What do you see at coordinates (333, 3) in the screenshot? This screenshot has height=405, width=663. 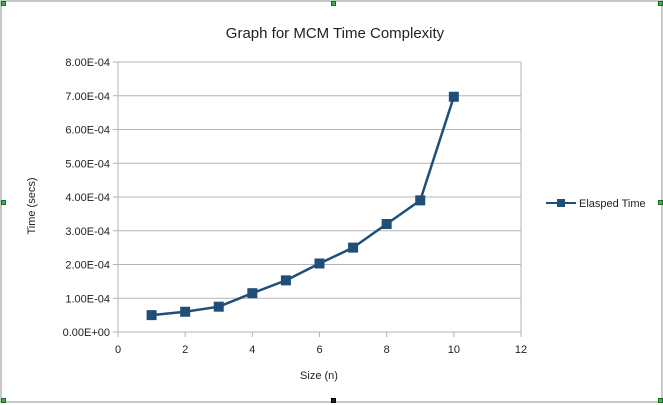 I see `selection-handle-top-center` at bounding box center [333, 3].